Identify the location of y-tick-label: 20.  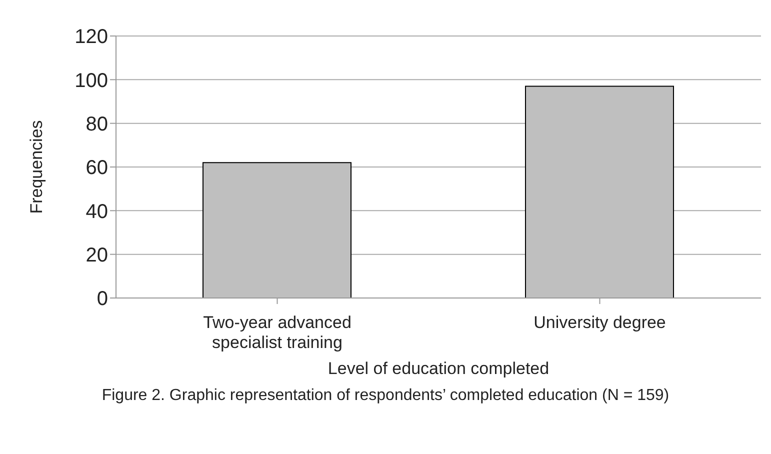
(97, 255).